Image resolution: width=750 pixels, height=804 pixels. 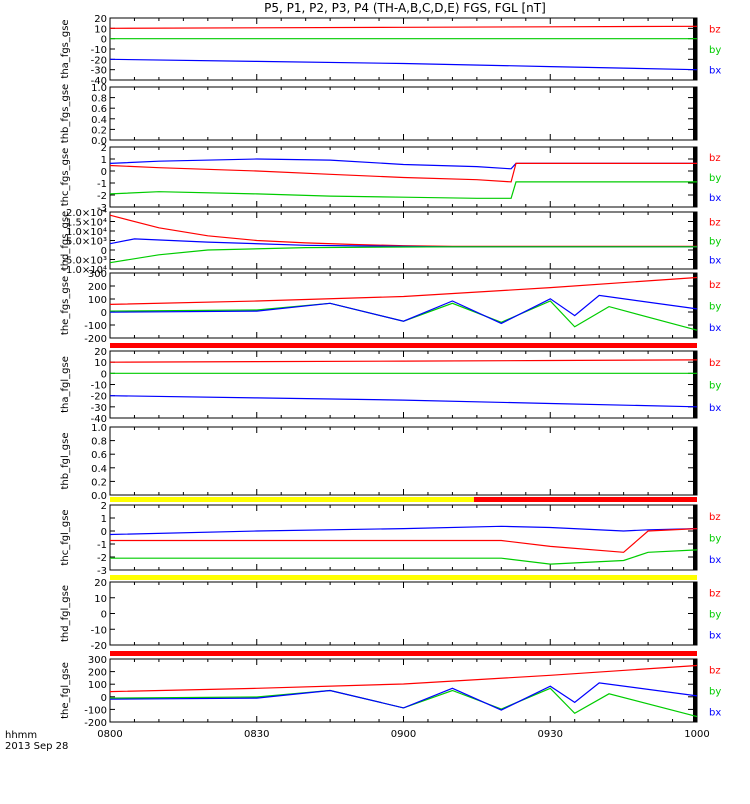 I want to click on y-tick-label: 10, so click(x=100, y=363).